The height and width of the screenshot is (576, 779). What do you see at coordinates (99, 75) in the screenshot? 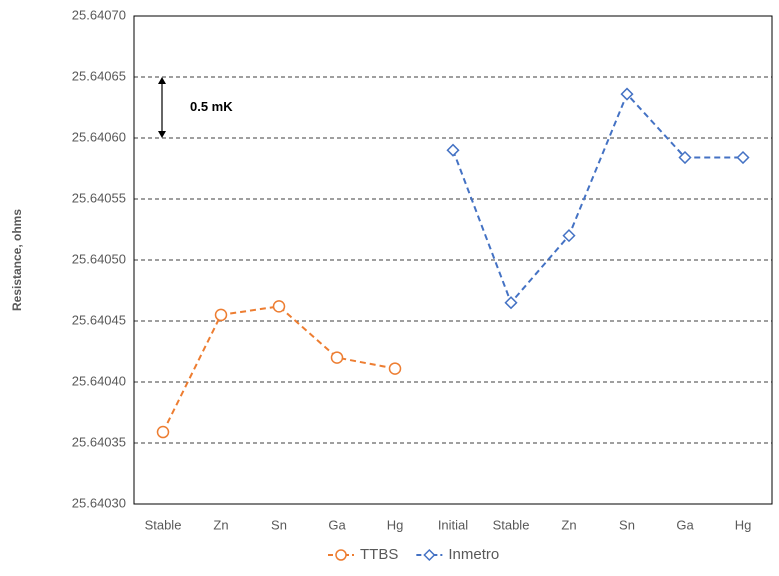
I see `y-tick-label: 25.64065` at bounding box center [99, 75].